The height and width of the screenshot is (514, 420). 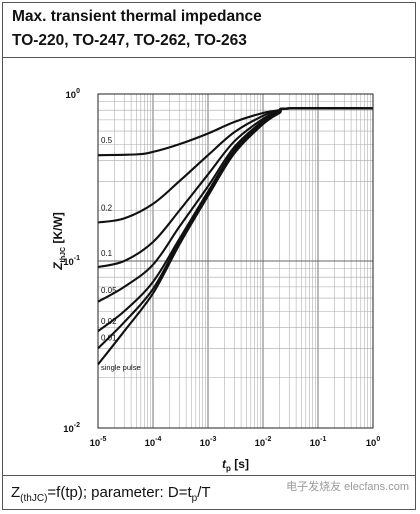 What do you see at coordinates (373, 442) in the screenshot?
I see `x-tick-label: 10⁰` at bounding box center [373, 442].